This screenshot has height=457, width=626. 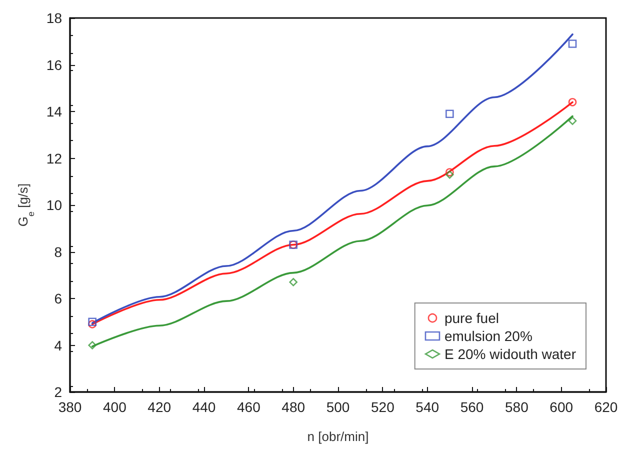 What do you see at coordinates (54, 112) in the screenshot?
I see `y-tick-label: 14` at bounding box center [54, 112].